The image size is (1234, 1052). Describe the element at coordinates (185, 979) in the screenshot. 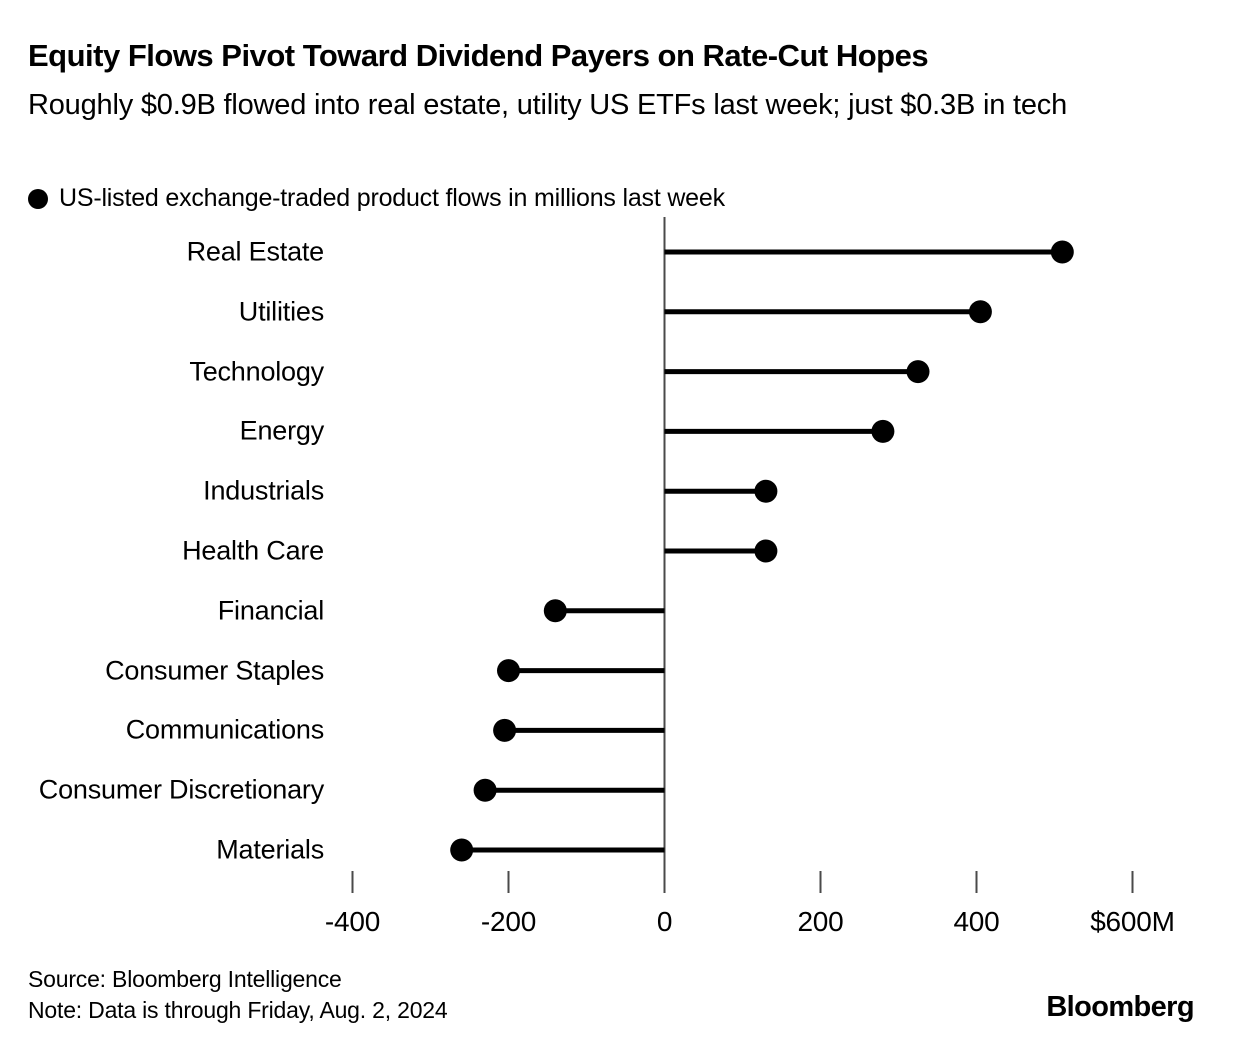

I see `source-text: Source: Bloomberg Intelligence` at that location.